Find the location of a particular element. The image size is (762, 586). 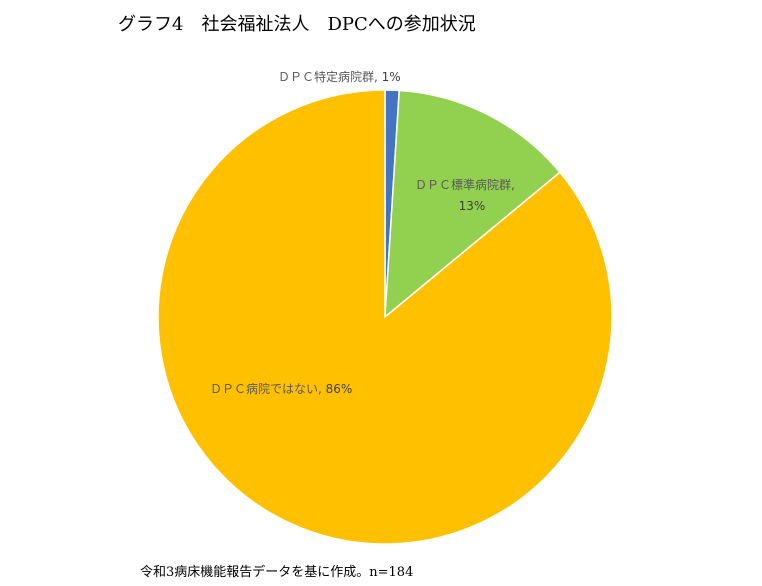

slice-dpc-standard is located at coordinates (472, 204).